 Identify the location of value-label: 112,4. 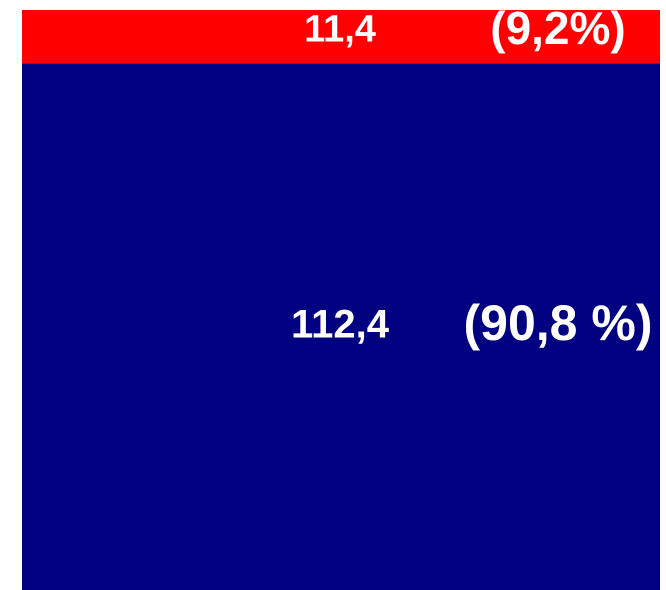
(340, 324).